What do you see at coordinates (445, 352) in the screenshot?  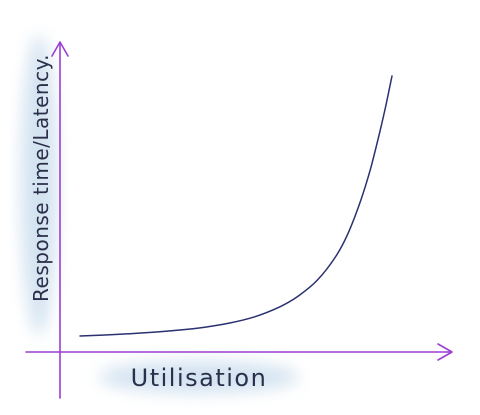 I see `x-axis-arrowhead` at bounding box center [445, 352].